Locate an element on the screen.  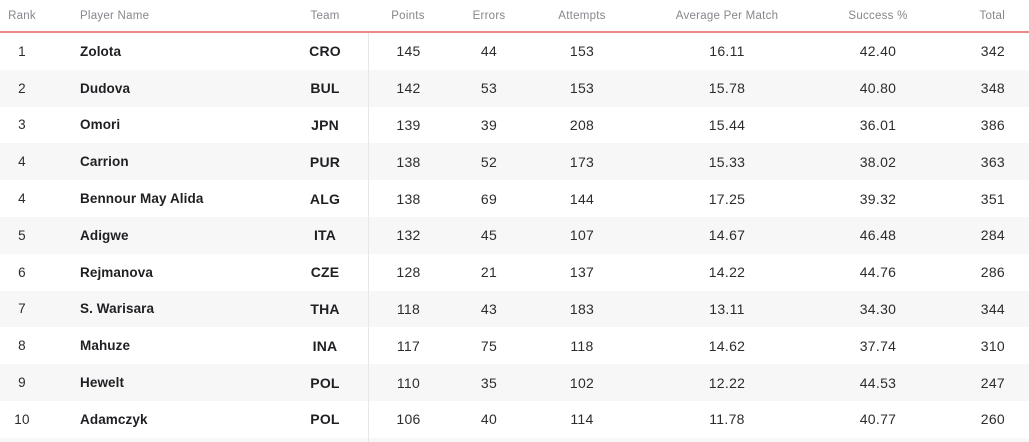
rank-cell: 4 is located at coordinates (22, 199).